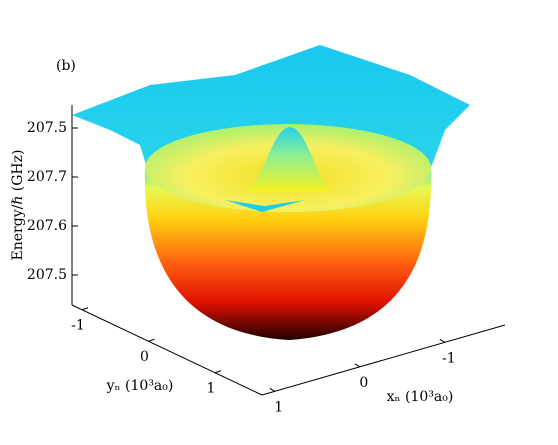  Describe the element at coordinates (78, 326) in the screenshot. I see `y-tick-label: -1` at that location.